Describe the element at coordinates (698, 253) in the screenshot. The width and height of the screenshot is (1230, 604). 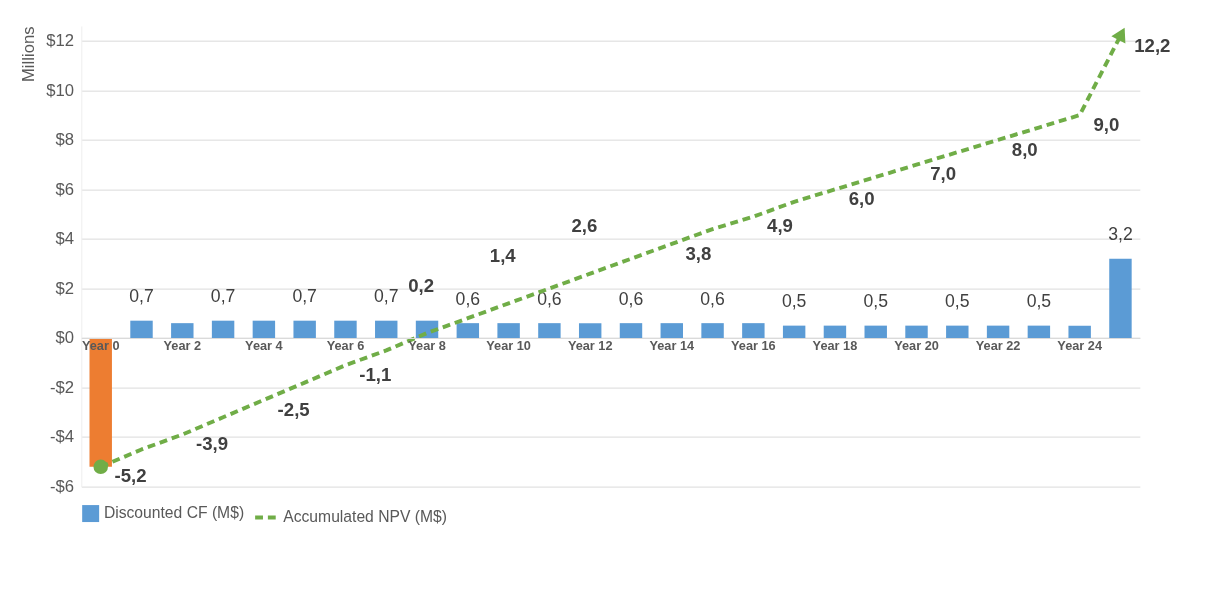
I see `data-label: 3,8` at that location.